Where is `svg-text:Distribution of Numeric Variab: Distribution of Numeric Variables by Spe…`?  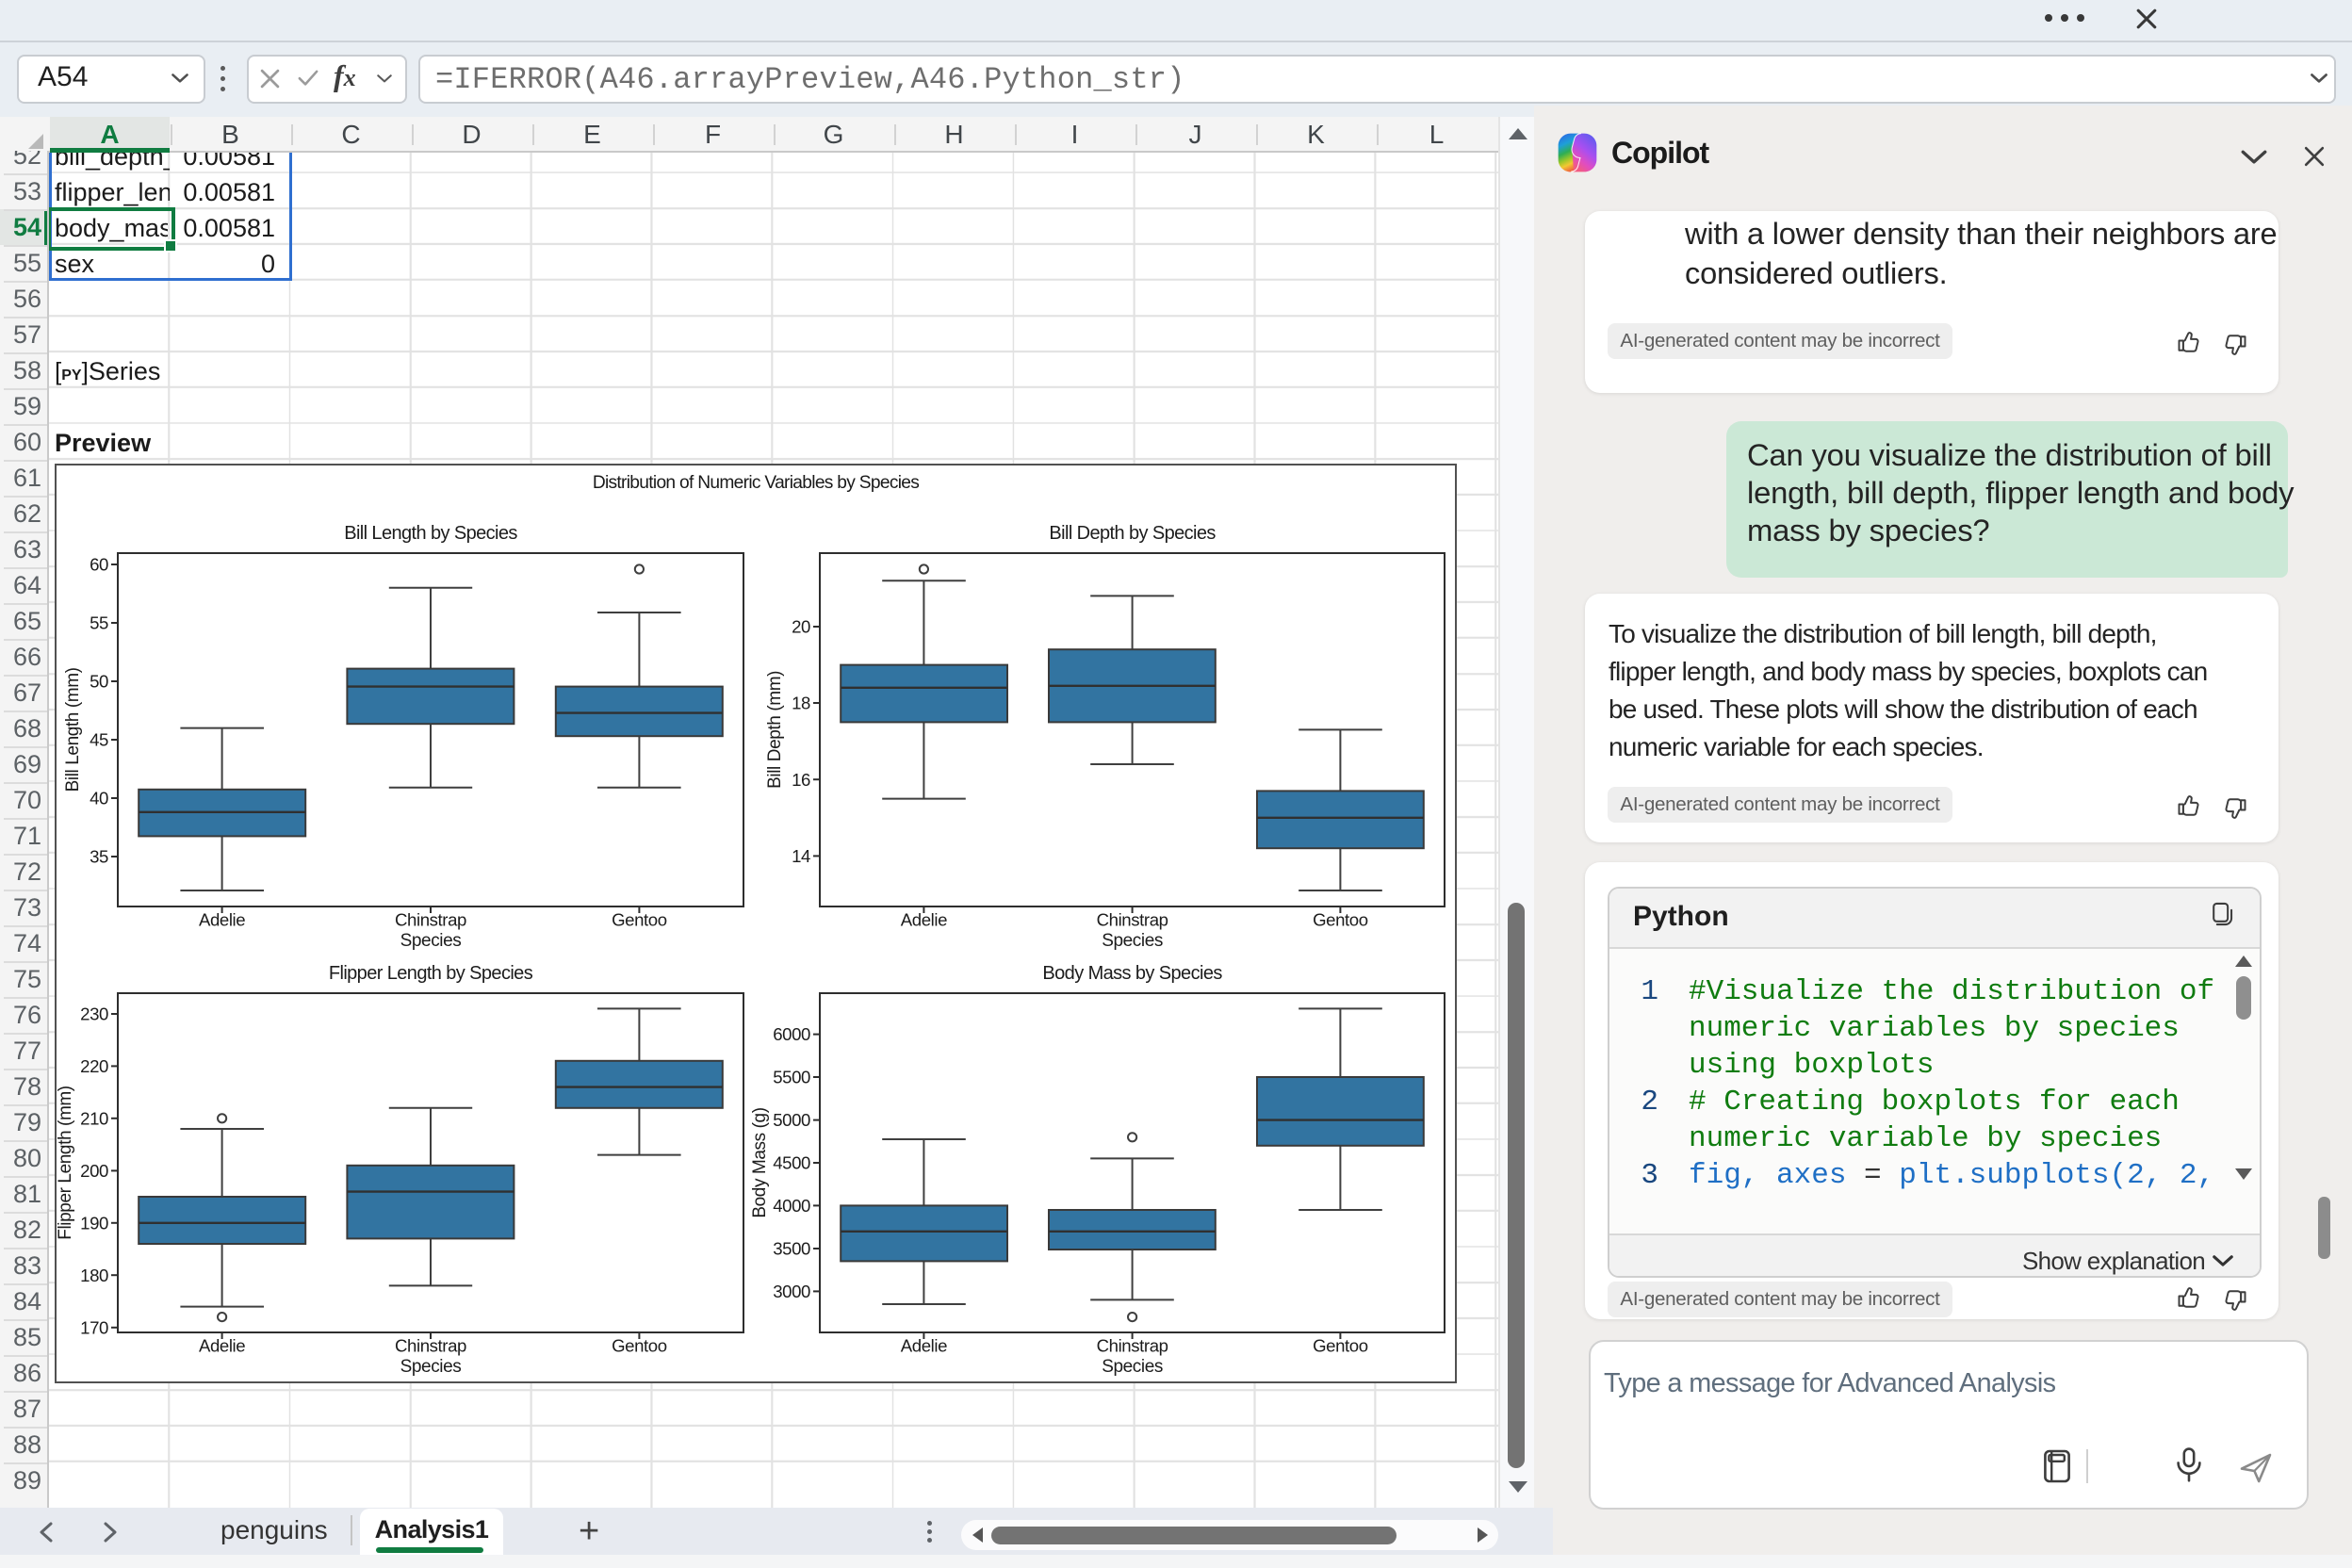 svg-text:Distribution of Numeric Variab: Distribution of Numeric Variables by Spe… is located at coordinates (756, 483).